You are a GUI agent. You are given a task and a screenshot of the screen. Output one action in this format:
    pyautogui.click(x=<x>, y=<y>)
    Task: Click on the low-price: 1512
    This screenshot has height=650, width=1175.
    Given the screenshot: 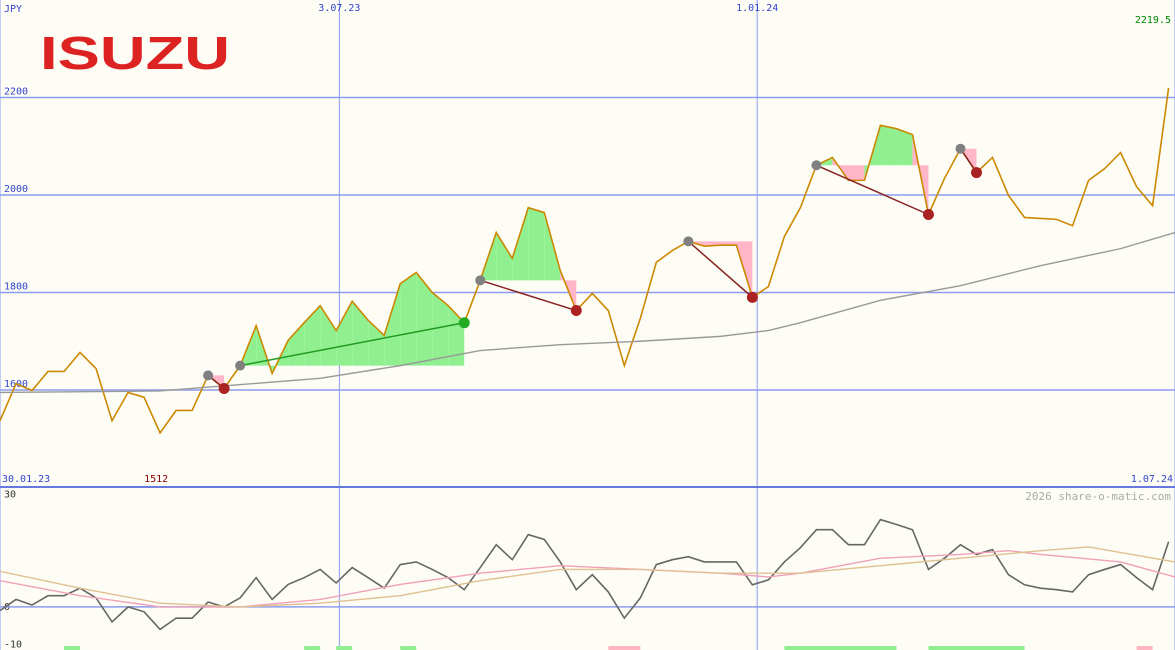 What is the action you would take?
    pyautogui.click(x=156, y=479)
    